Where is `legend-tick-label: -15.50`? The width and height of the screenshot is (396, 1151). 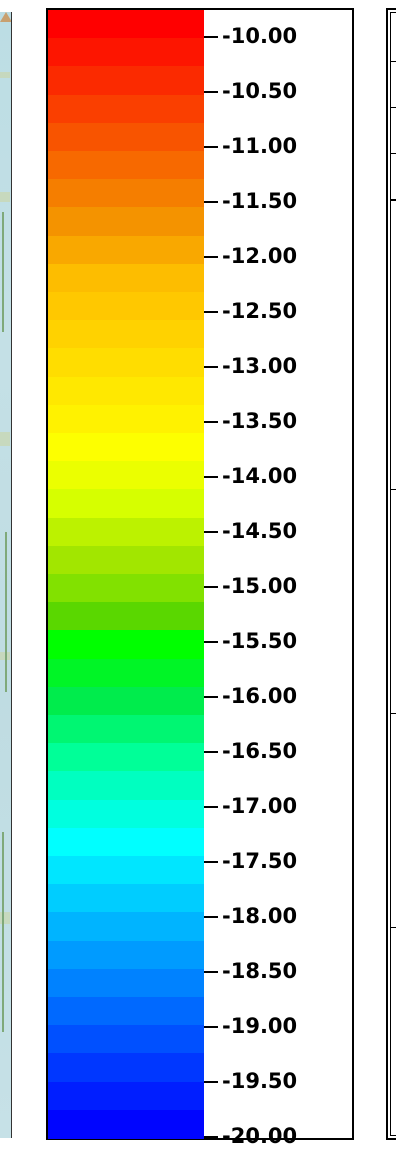
legend-tick-label: -15.50 is located at coordinates (260, 641).